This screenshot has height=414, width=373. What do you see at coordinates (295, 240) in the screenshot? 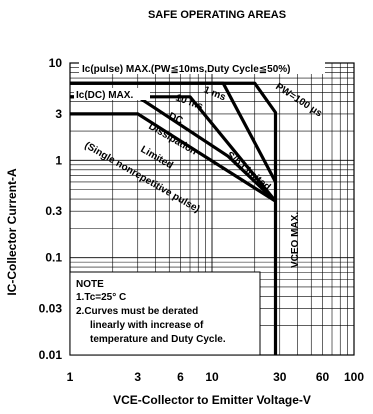
I see `label-vceo: VCEO MAX.` at bounding box center [295, 240].